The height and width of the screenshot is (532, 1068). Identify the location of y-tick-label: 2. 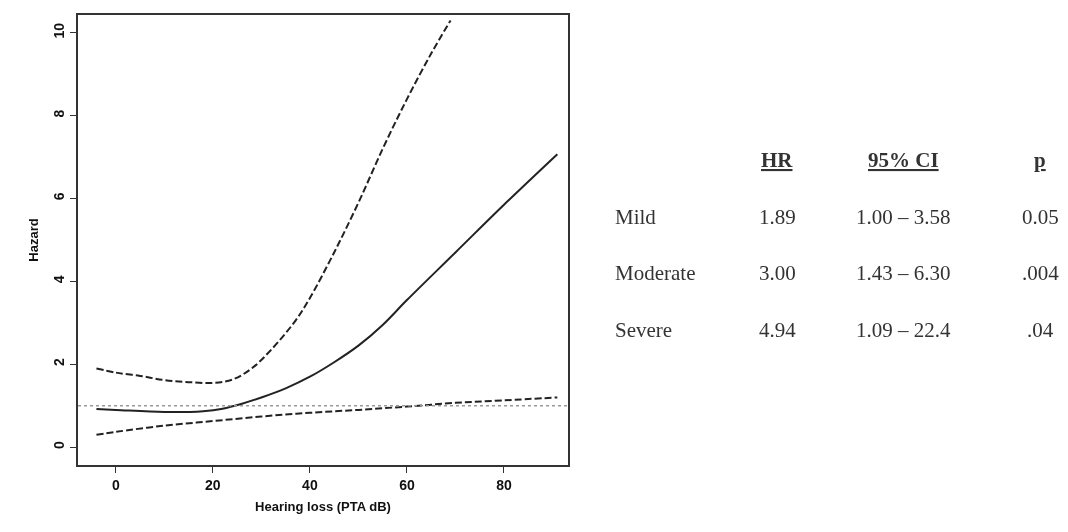
(59, 362).